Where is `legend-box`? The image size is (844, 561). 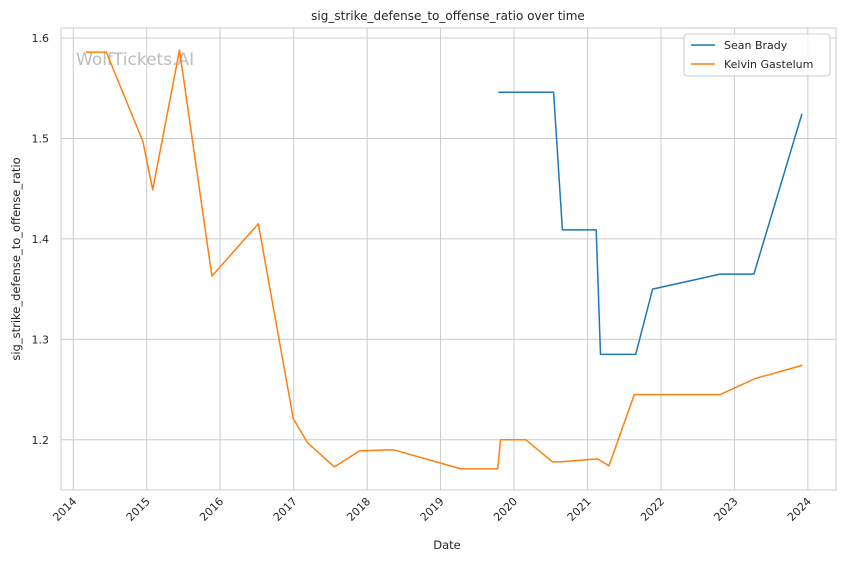
legend-box is located at coordinates (757, 55).